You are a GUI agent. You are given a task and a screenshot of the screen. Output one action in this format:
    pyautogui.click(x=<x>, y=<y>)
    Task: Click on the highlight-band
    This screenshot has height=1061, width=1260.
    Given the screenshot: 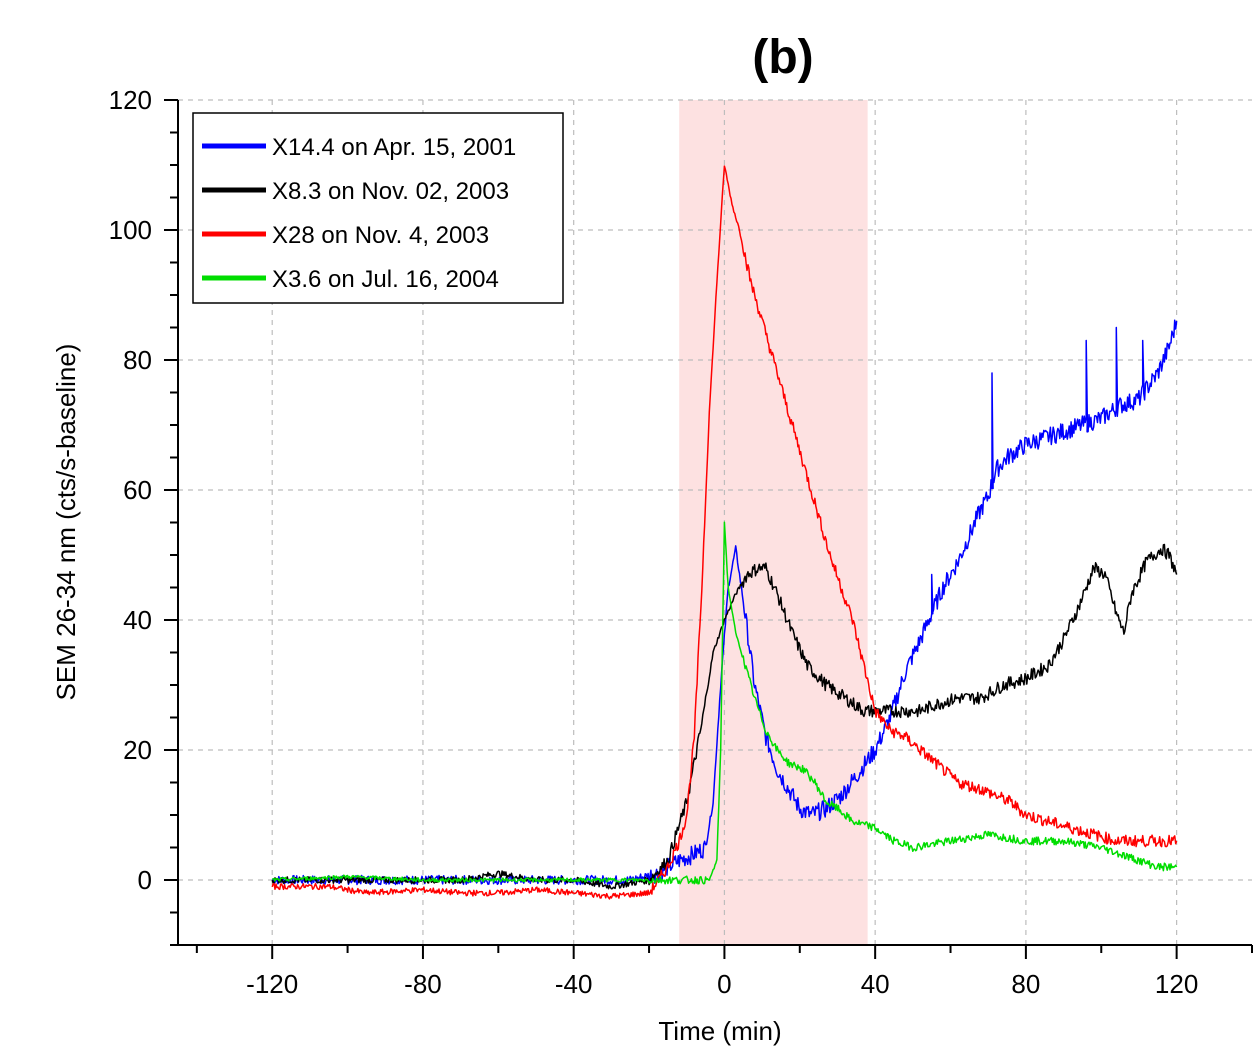 What is the action you would take?
    pyautogui.click(x=773, y=522)
    